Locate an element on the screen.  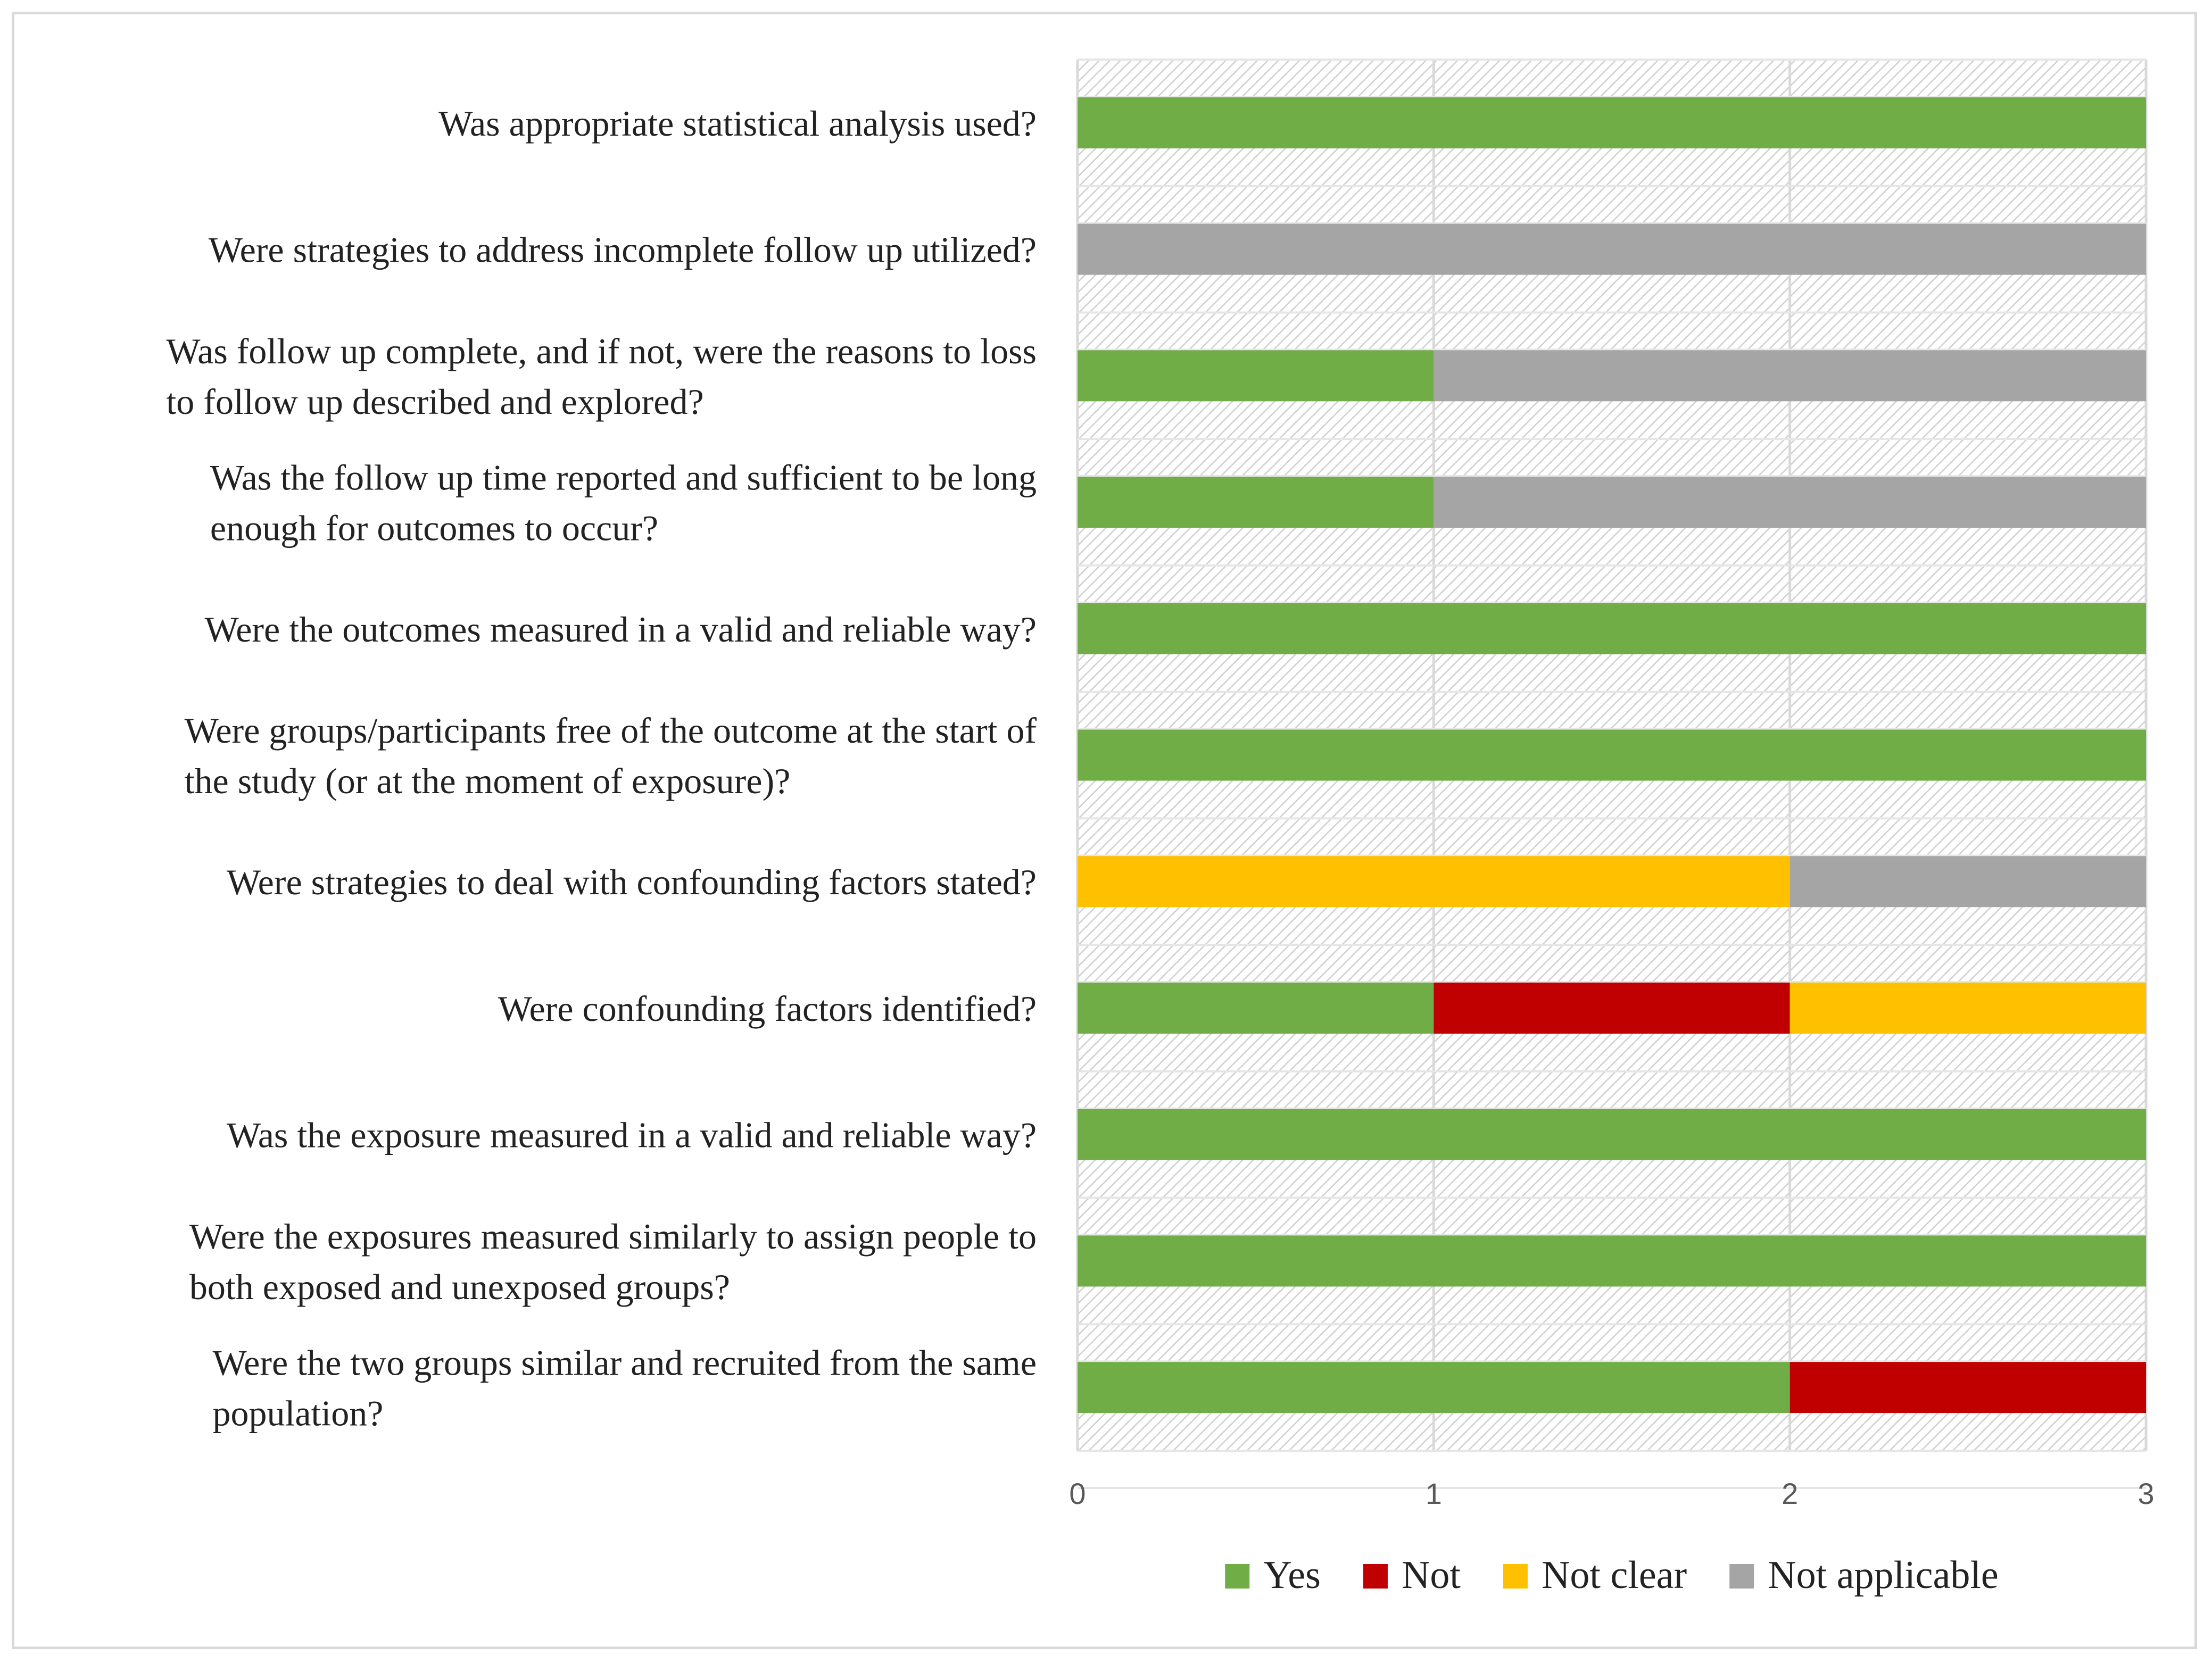
legend-swatch-not-clear is located at coordinates (1515, 1577).